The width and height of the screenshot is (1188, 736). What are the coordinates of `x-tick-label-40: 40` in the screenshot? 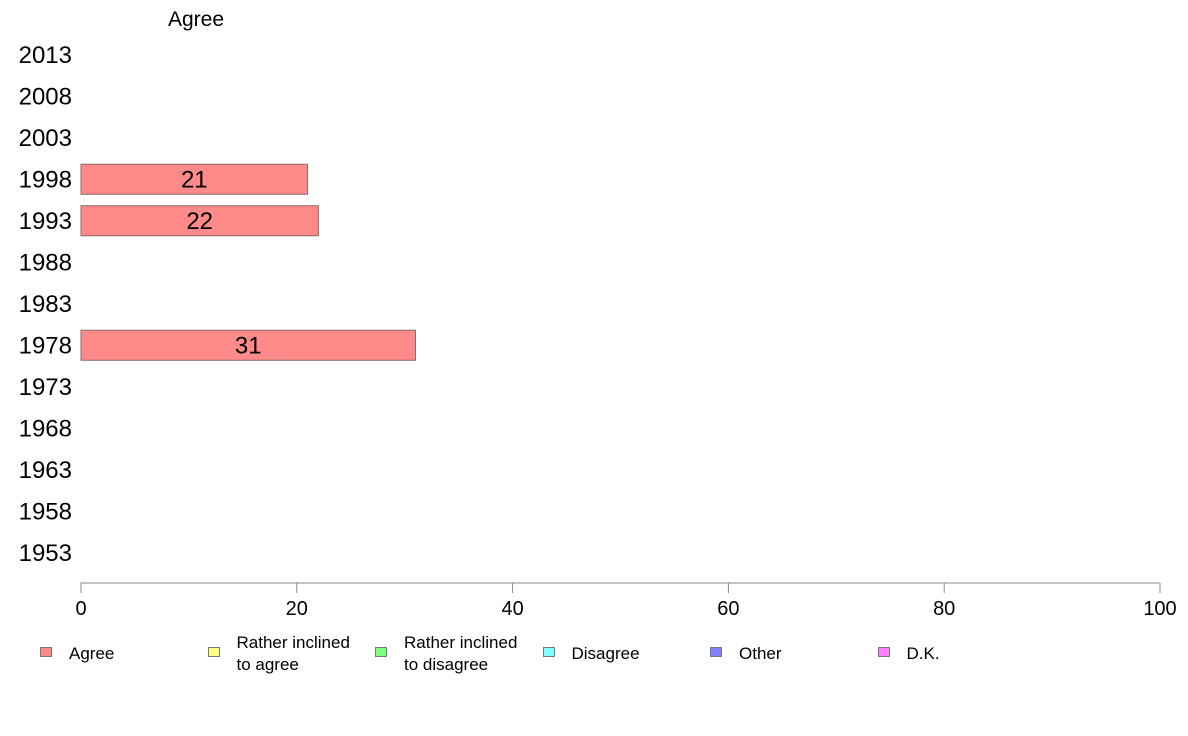 It's located at (512, 609).